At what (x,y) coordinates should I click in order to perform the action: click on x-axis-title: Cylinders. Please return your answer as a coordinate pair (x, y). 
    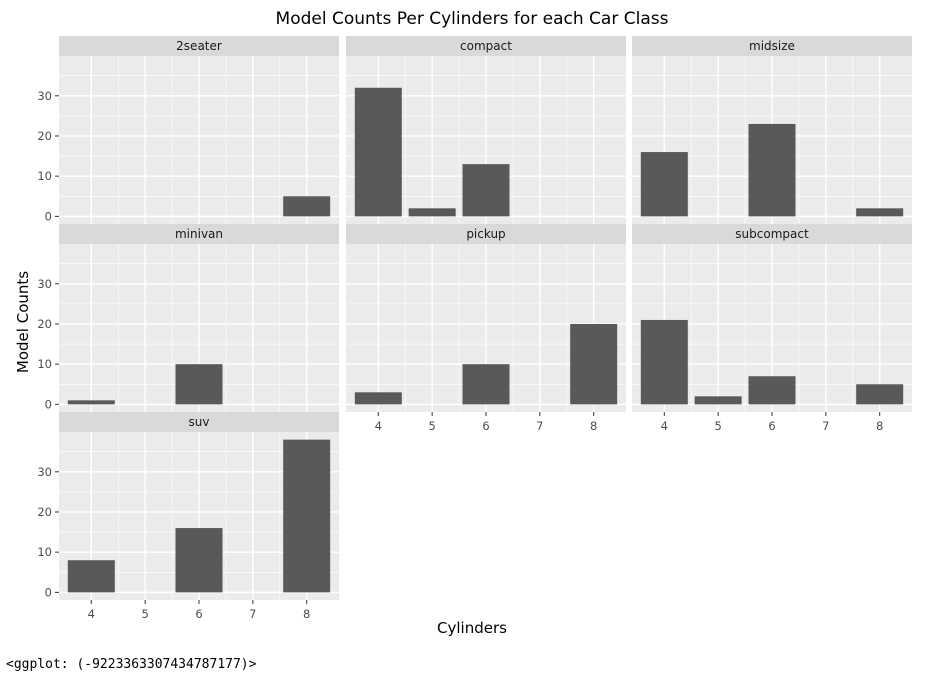
    Looking at the image, I should click on (472, 628).